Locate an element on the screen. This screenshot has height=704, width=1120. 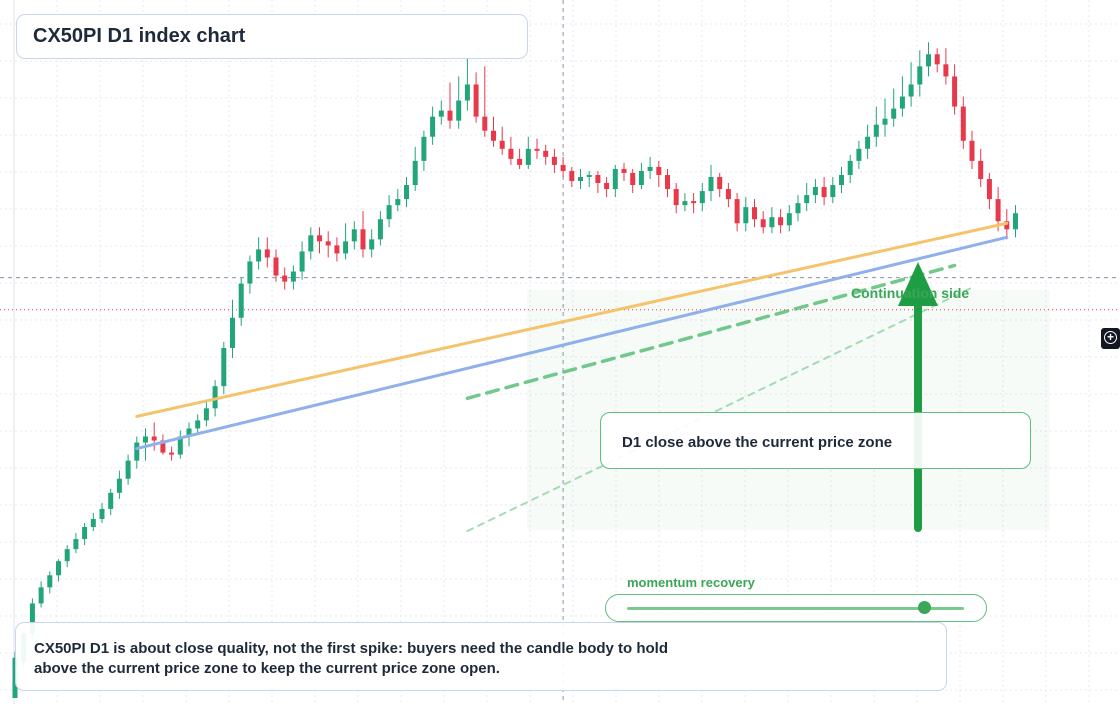
crosshair-plus-icon: + is located at coordinates (1110, 337).